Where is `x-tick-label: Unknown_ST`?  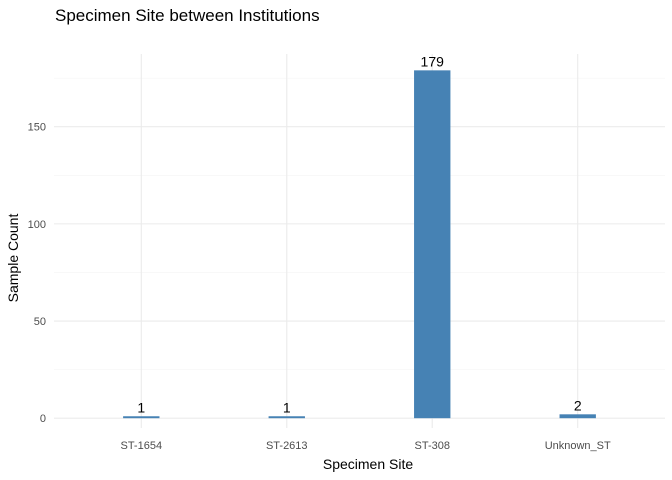
x-tick-label: Unknown_ST is located at coordinates (578, 446).